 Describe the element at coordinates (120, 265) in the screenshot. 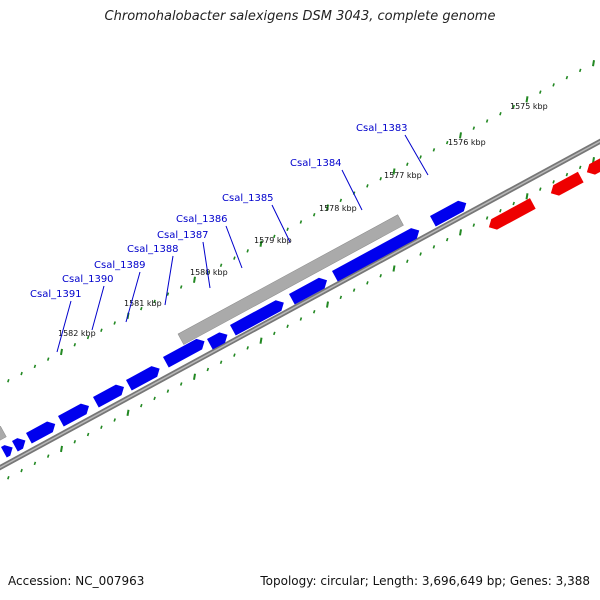

I see `gene-label: Csal_1389` at that location.